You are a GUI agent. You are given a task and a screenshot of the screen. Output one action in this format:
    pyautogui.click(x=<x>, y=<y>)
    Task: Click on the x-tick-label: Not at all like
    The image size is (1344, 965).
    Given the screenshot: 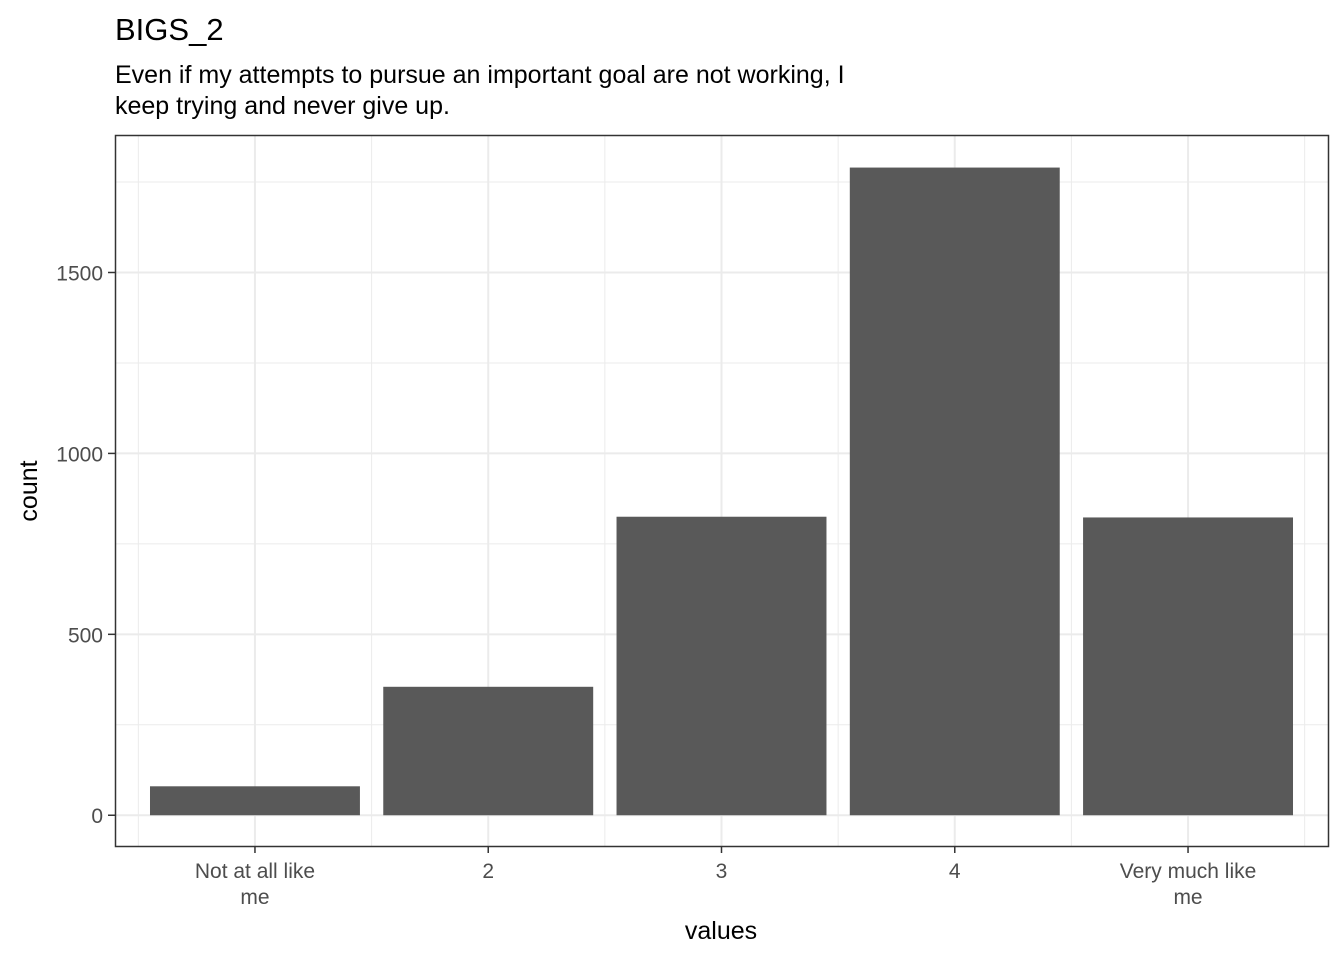 What is the action you would take?
    pyautogui.click(x=255, y=871)
    